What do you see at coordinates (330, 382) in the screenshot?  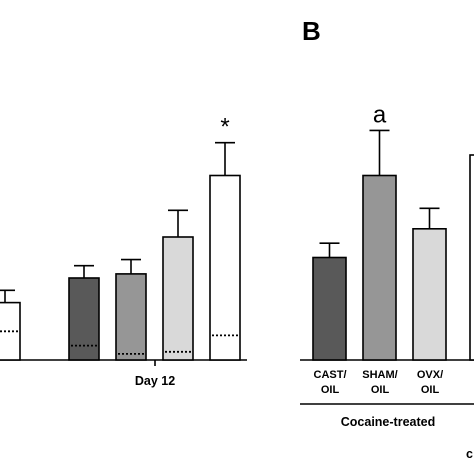 I see `panel-b-category-label-0: CAST/OIL` at bounding box center [330, 382].